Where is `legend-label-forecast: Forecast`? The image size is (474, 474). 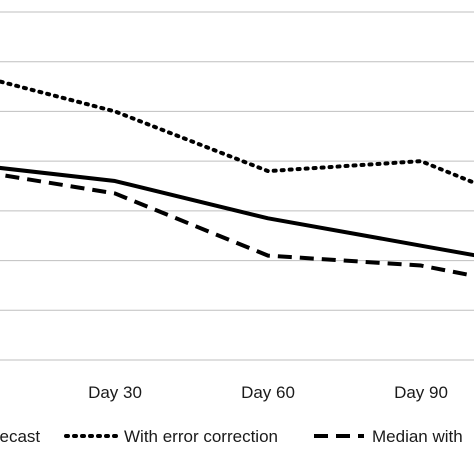 legend-label-forecast: Forecast is located at coordinates (20, 436).